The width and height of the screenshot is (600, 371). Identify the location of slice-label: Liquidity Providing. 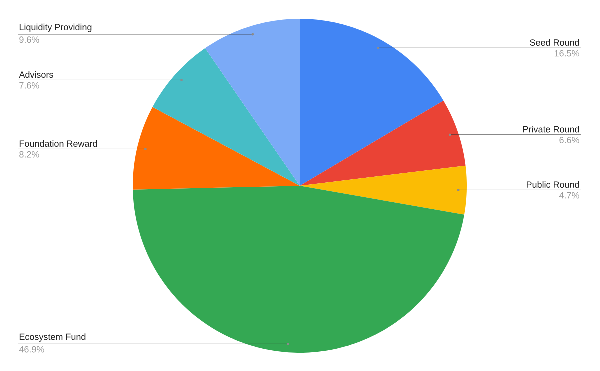
(56, 28).